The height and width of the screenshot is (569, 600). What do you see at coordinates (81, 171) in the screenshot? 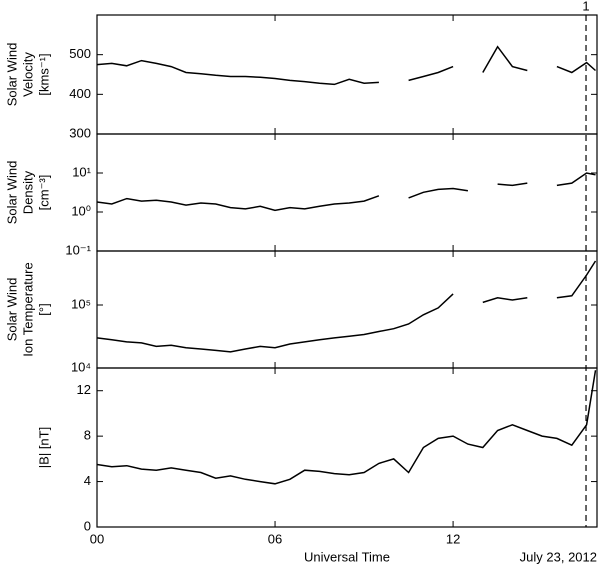
I see `y-tick-label: 10¹` at bounding box center [81, 171].